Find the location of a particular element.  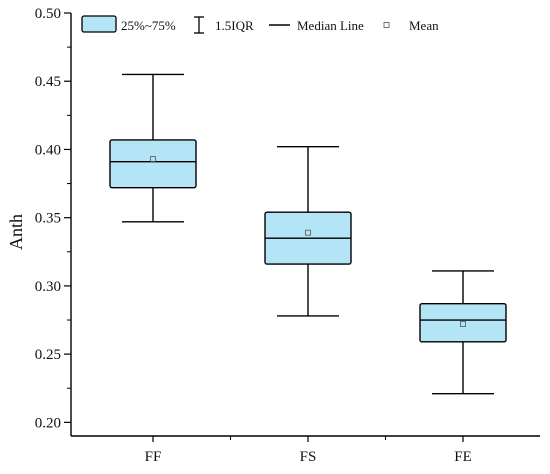

x-tick-label-fs: FS is located at coordinates (308, 457).